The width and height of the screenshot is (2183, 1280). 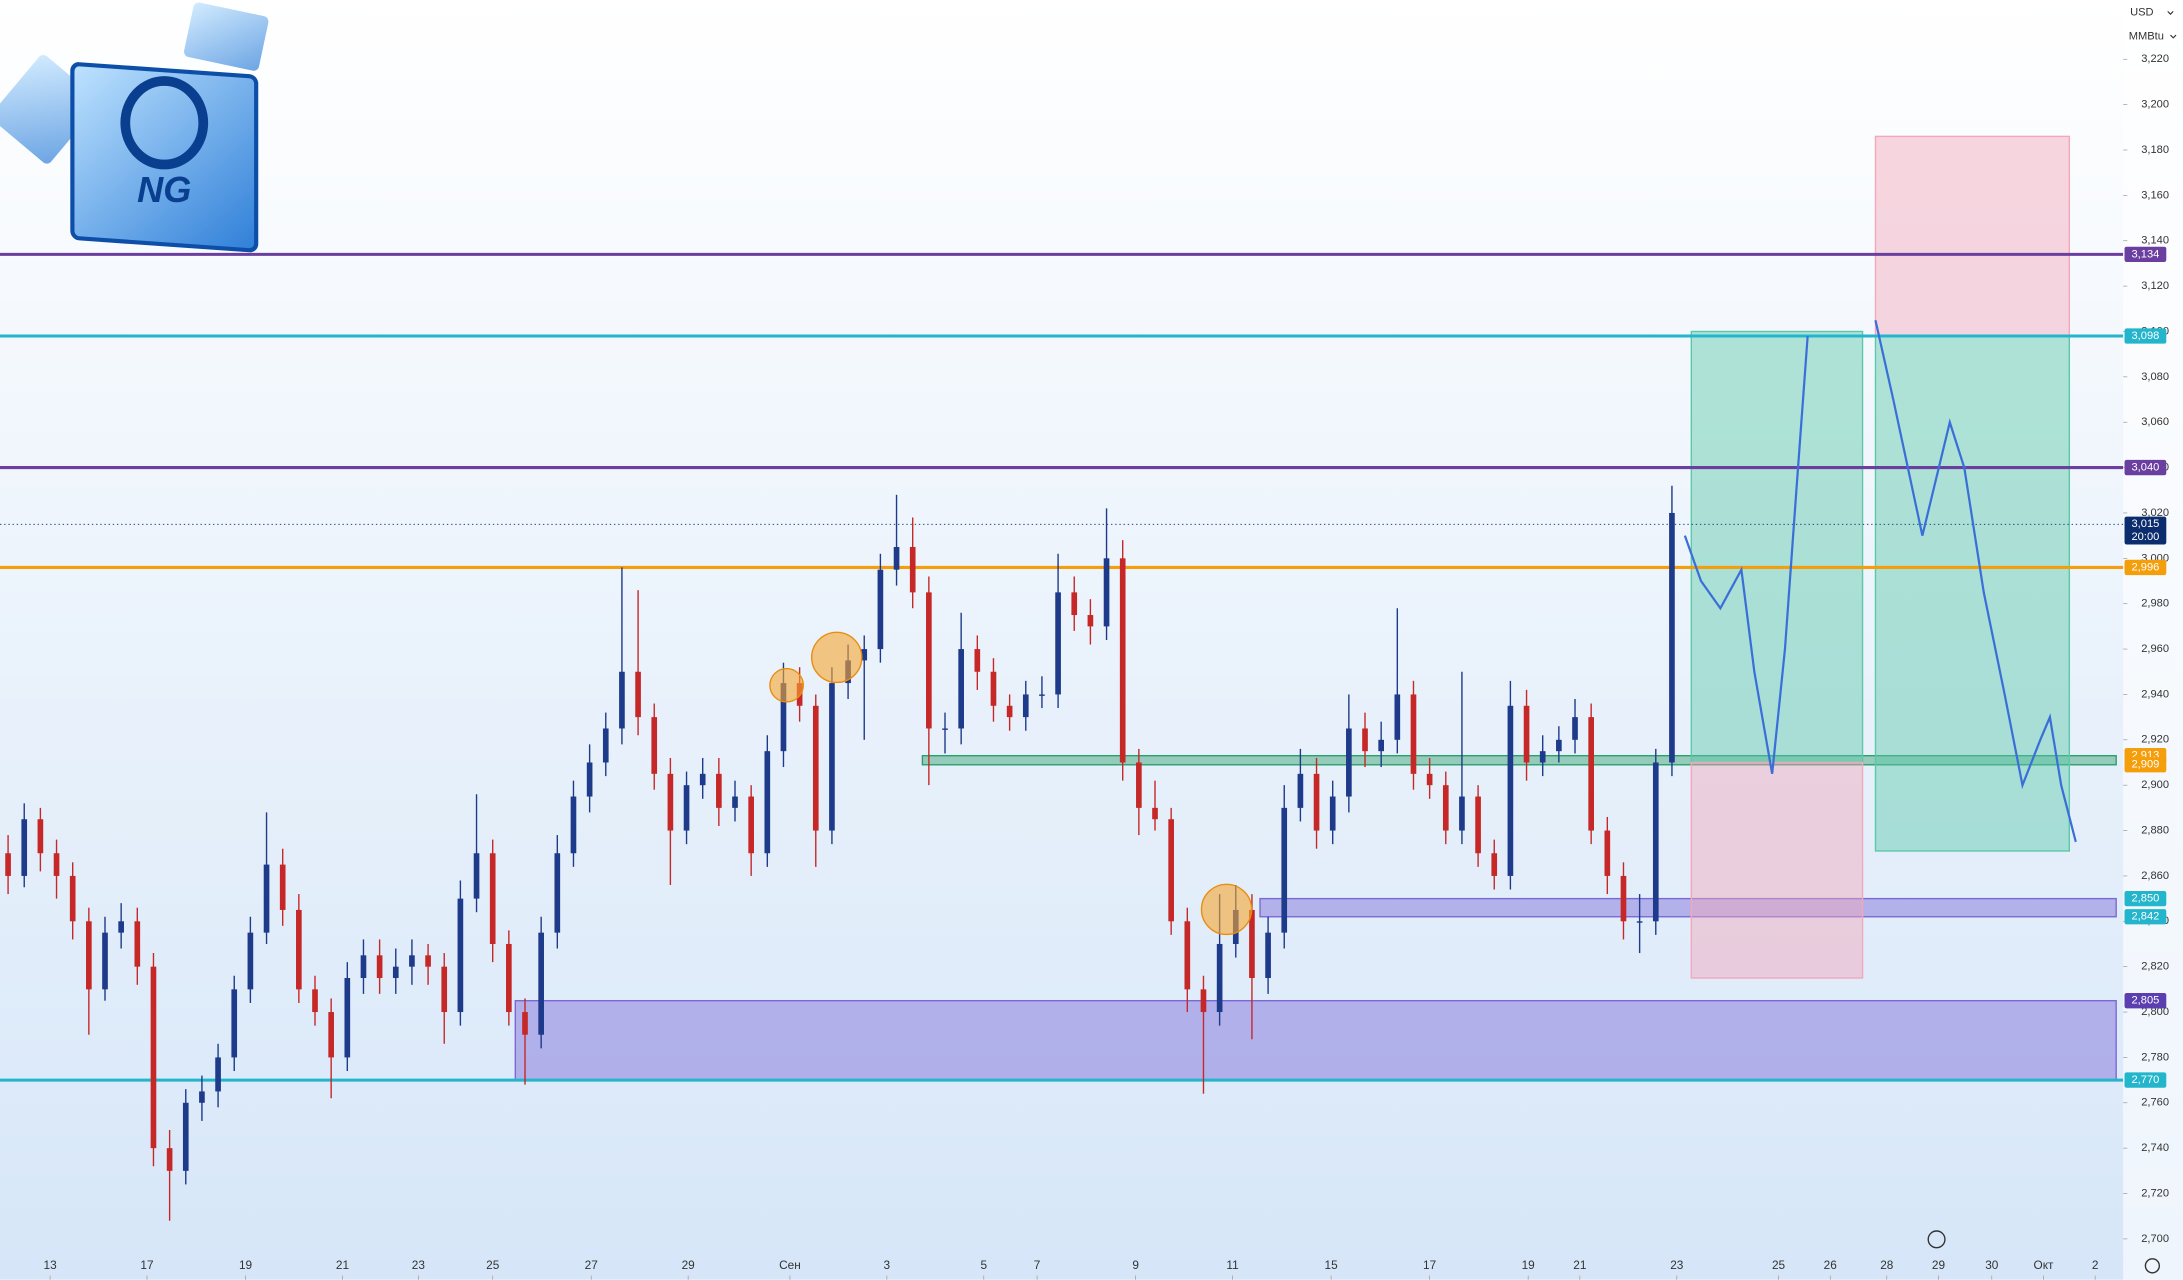 What do you see at coordinates (1887, 1265) in the screenshot?
I see `x-tick-label: 28` at bounding box center [1887, 1265].